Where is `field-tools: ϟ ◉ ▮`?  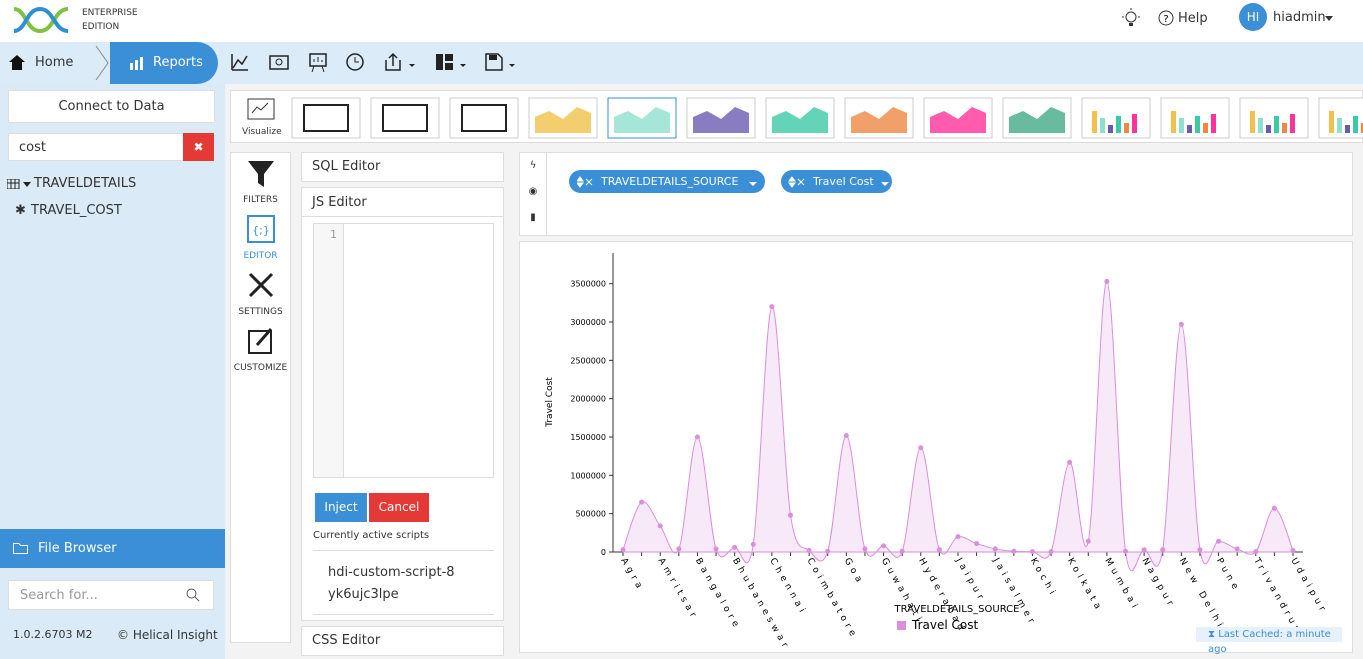
field-tools: ϟ ◉ ▮ is located at coordinates (533, 194).